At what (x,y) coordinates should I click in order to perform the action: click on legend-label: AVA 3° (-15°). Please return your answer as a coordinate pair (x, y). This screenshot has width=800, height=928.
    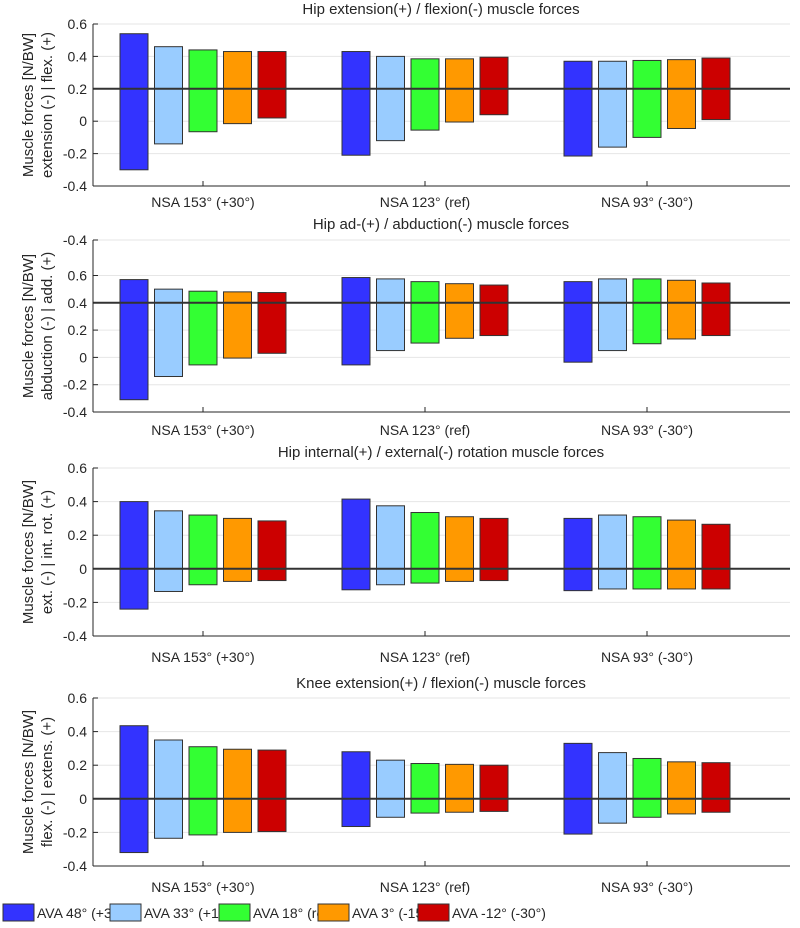
    Looking at the image, I should click on (392, 913).